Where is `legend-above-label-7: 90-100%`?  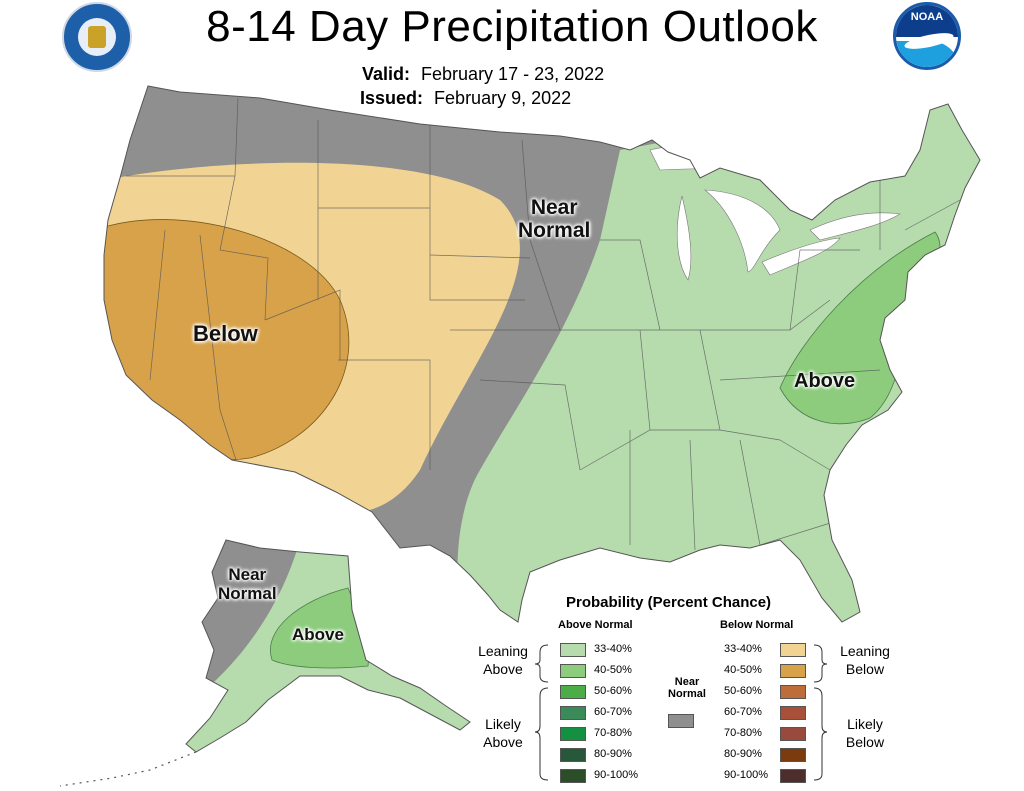
legend-above-label-7: 90-100% is located at coordinates (616, 775).